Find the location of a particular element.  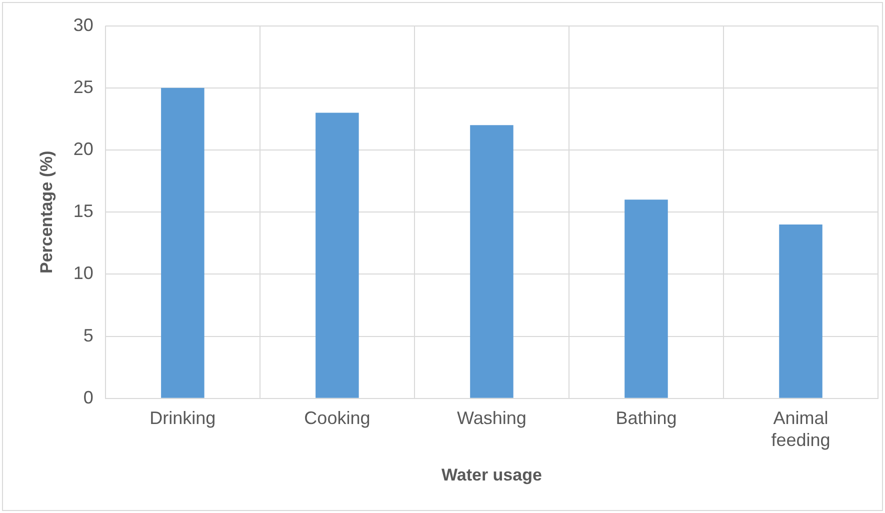

x-tick-label: Washing is located at coordinates (491, 418).